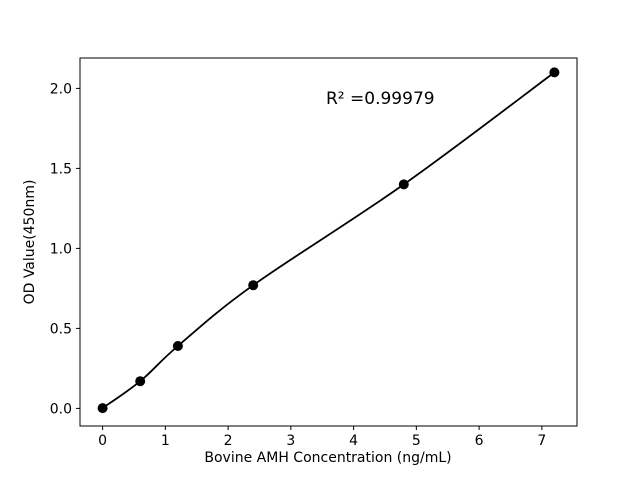 The image size is (640, 480). I want to click on x-tick-label: 6, so click(479, 441).